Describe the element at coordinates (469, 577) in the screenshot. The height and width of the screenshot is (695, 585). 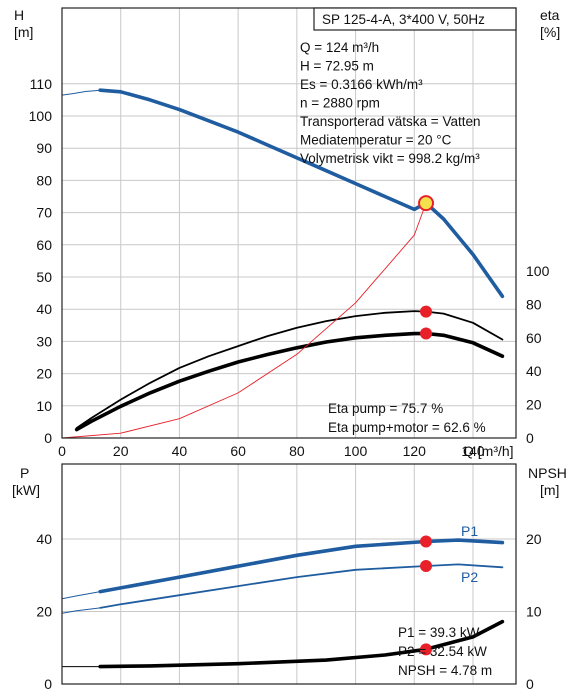
I see `series-label-p2: P2` at that location.